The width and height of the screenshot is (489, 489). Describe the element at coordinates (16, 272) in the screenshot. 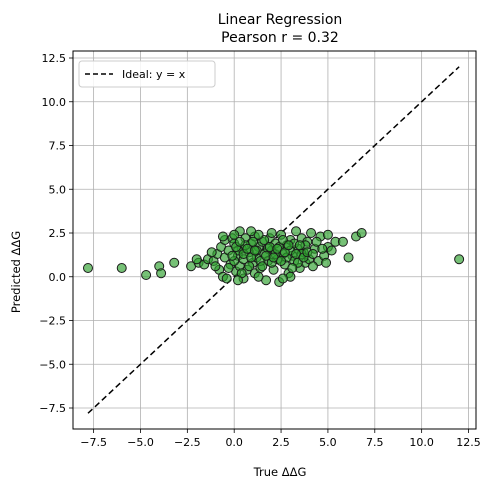

I see `y-axis-label: Predicted ΔΔG` at that location.